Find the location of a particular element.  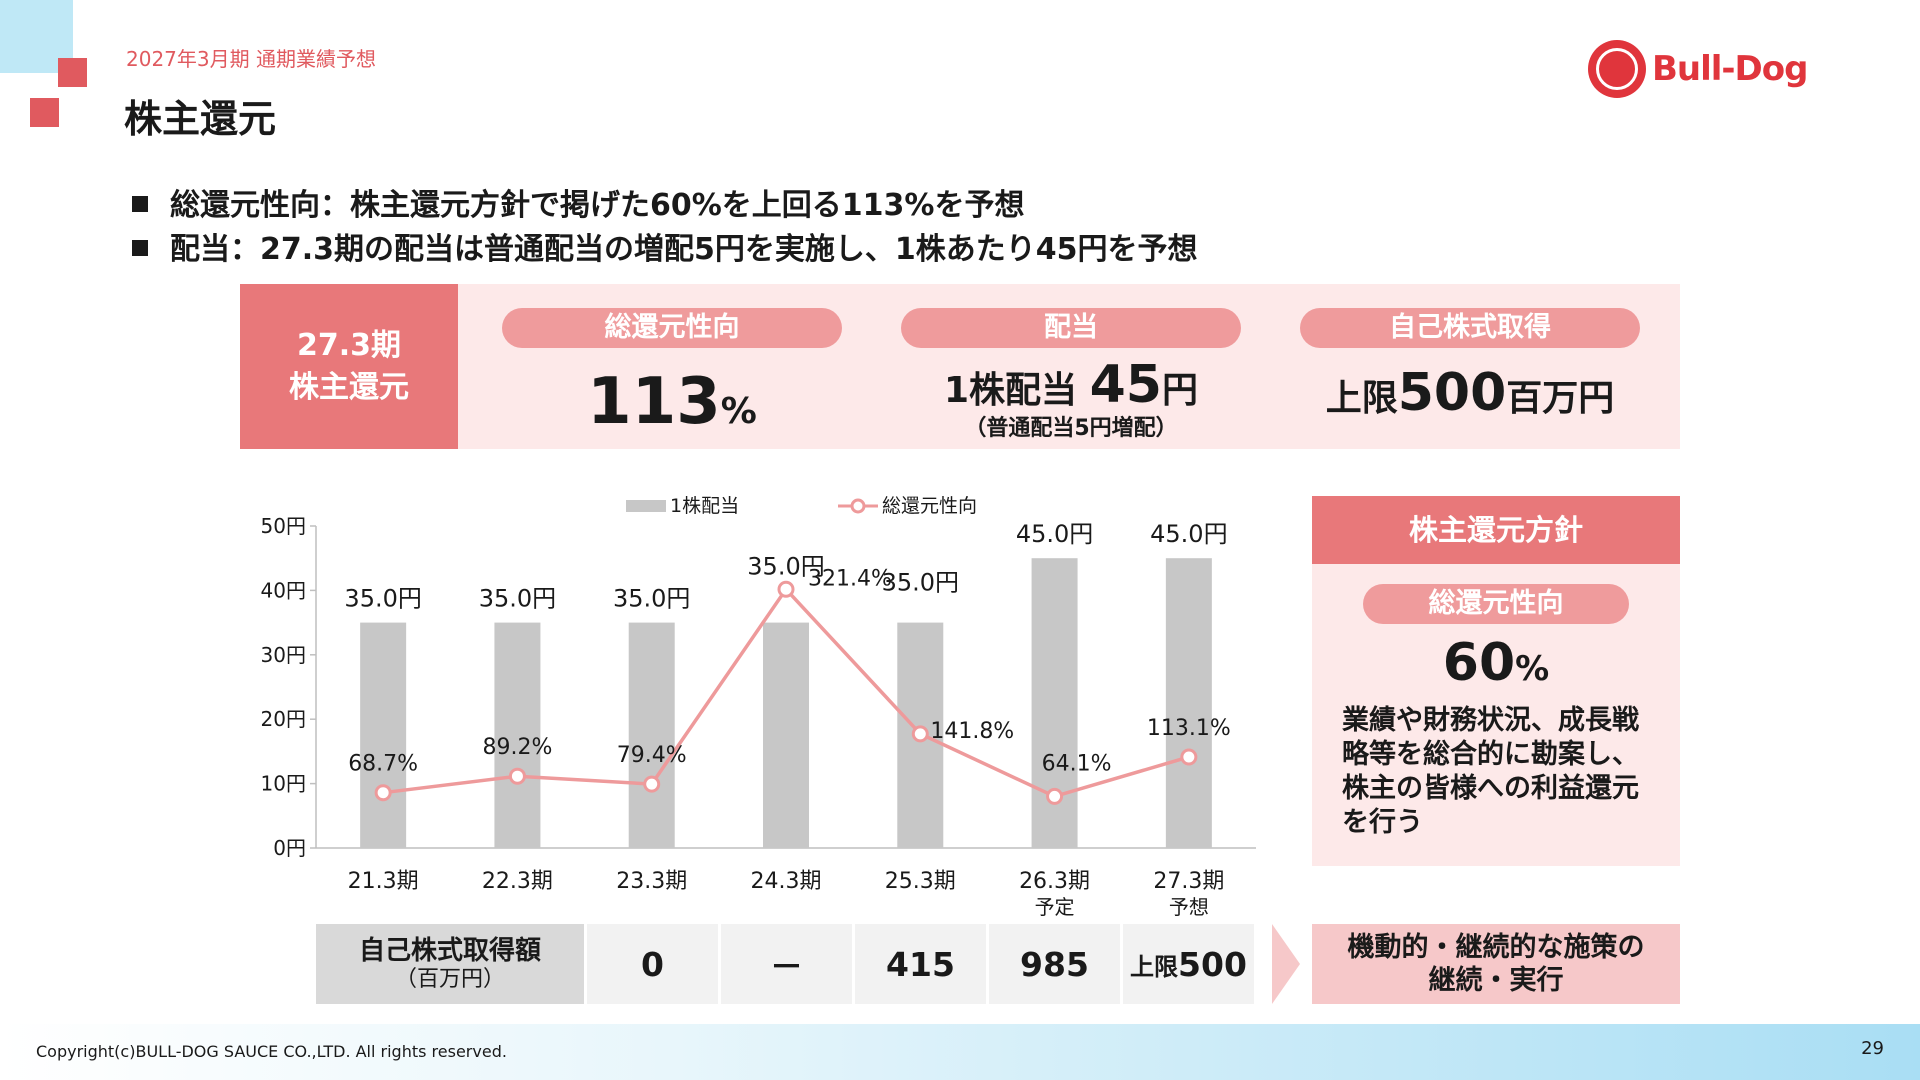

x-tick-label: 27.3期 is located at coordinates (1188, 881).